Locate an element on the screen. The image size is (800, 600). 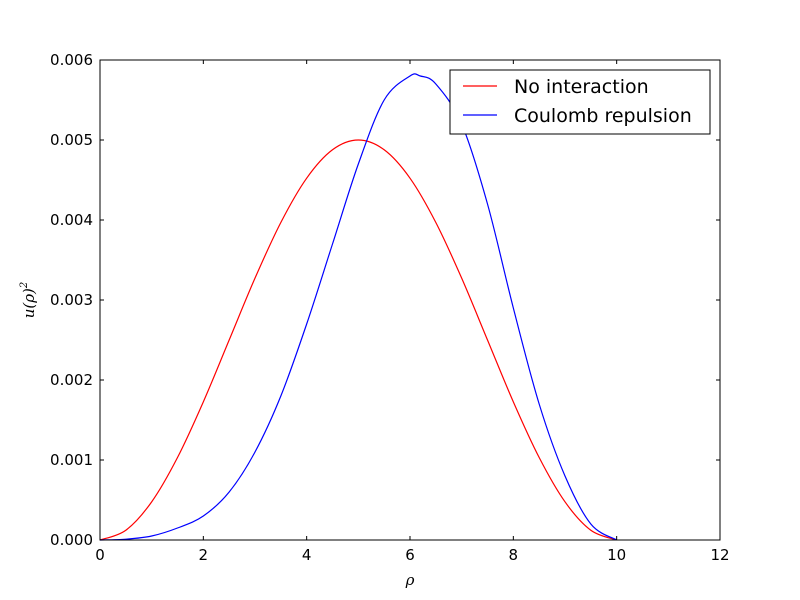
x-tick-label: 12 is located at coordinates (719, 555).